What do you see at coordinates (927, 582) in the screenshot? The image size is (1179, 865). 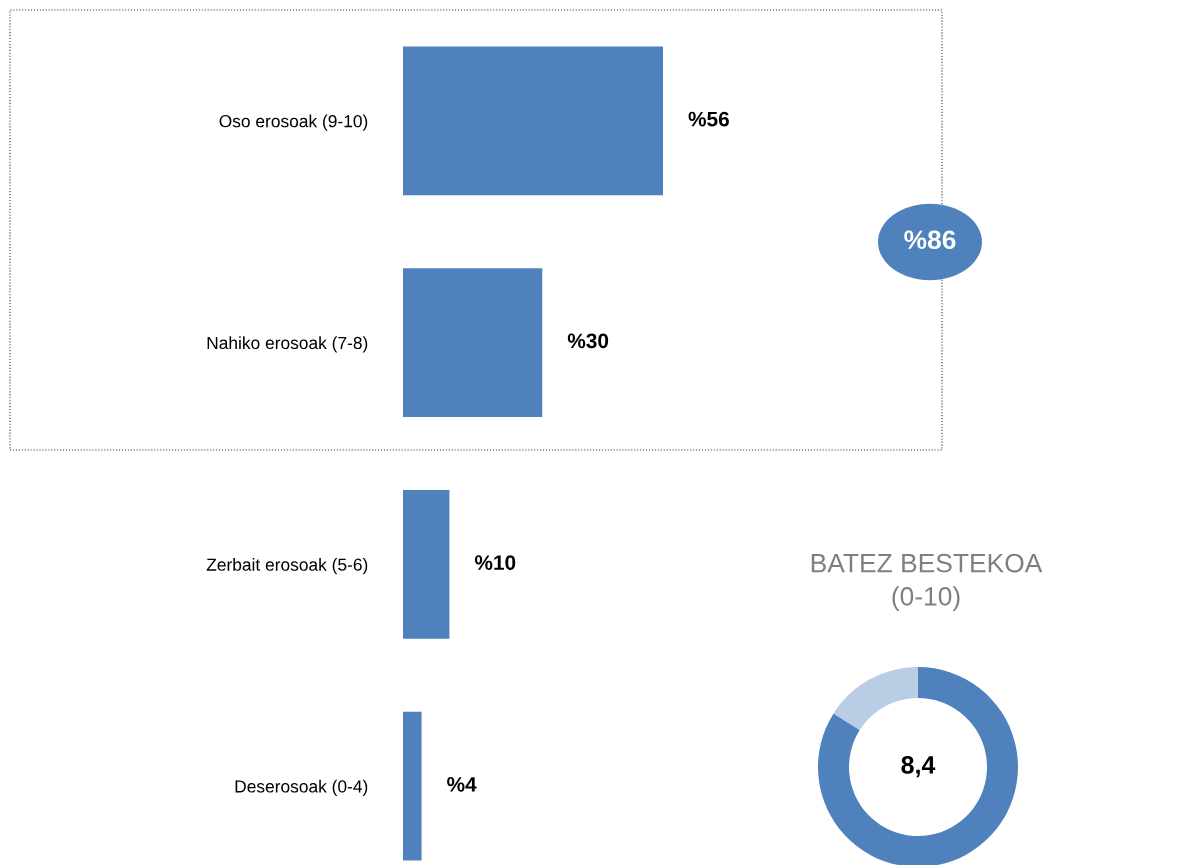 I see `chart-title: BATEZ BESTEKOA (0-10)` at bounding box center [927, 582].